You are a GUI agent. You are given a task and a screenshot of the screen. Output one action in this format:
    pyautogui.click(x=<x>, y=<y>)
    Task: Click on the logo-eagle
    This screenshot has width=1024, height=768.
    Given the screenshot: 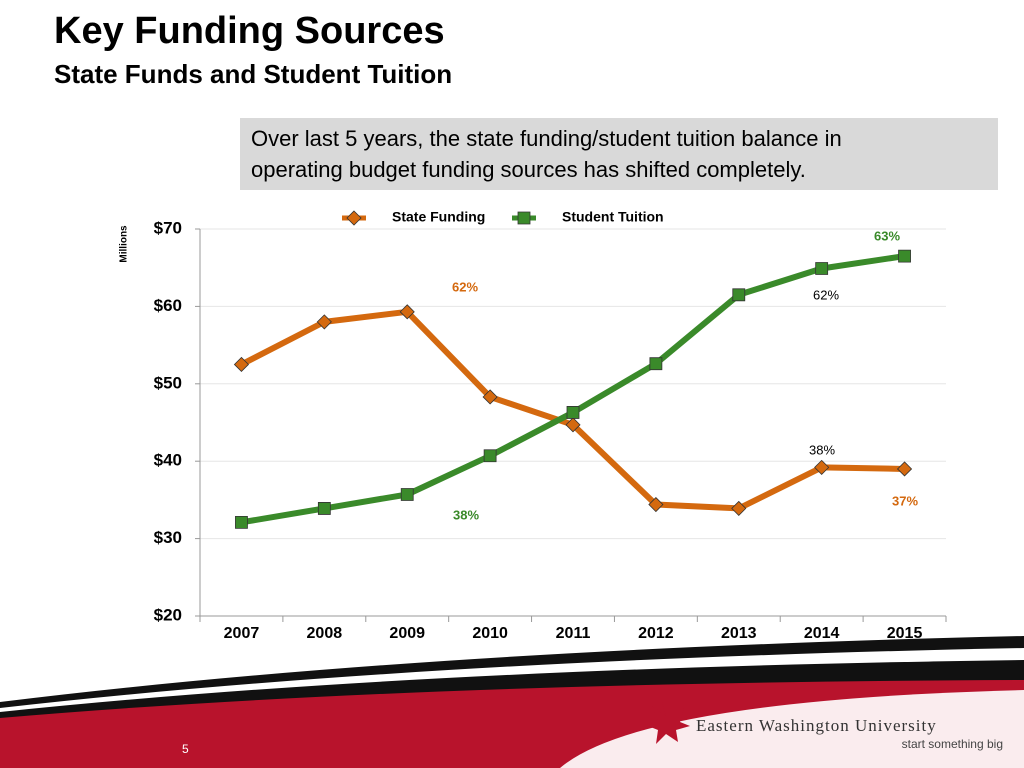 What is the action you would take?
    pyautogui.click(x=669, y=723)
    